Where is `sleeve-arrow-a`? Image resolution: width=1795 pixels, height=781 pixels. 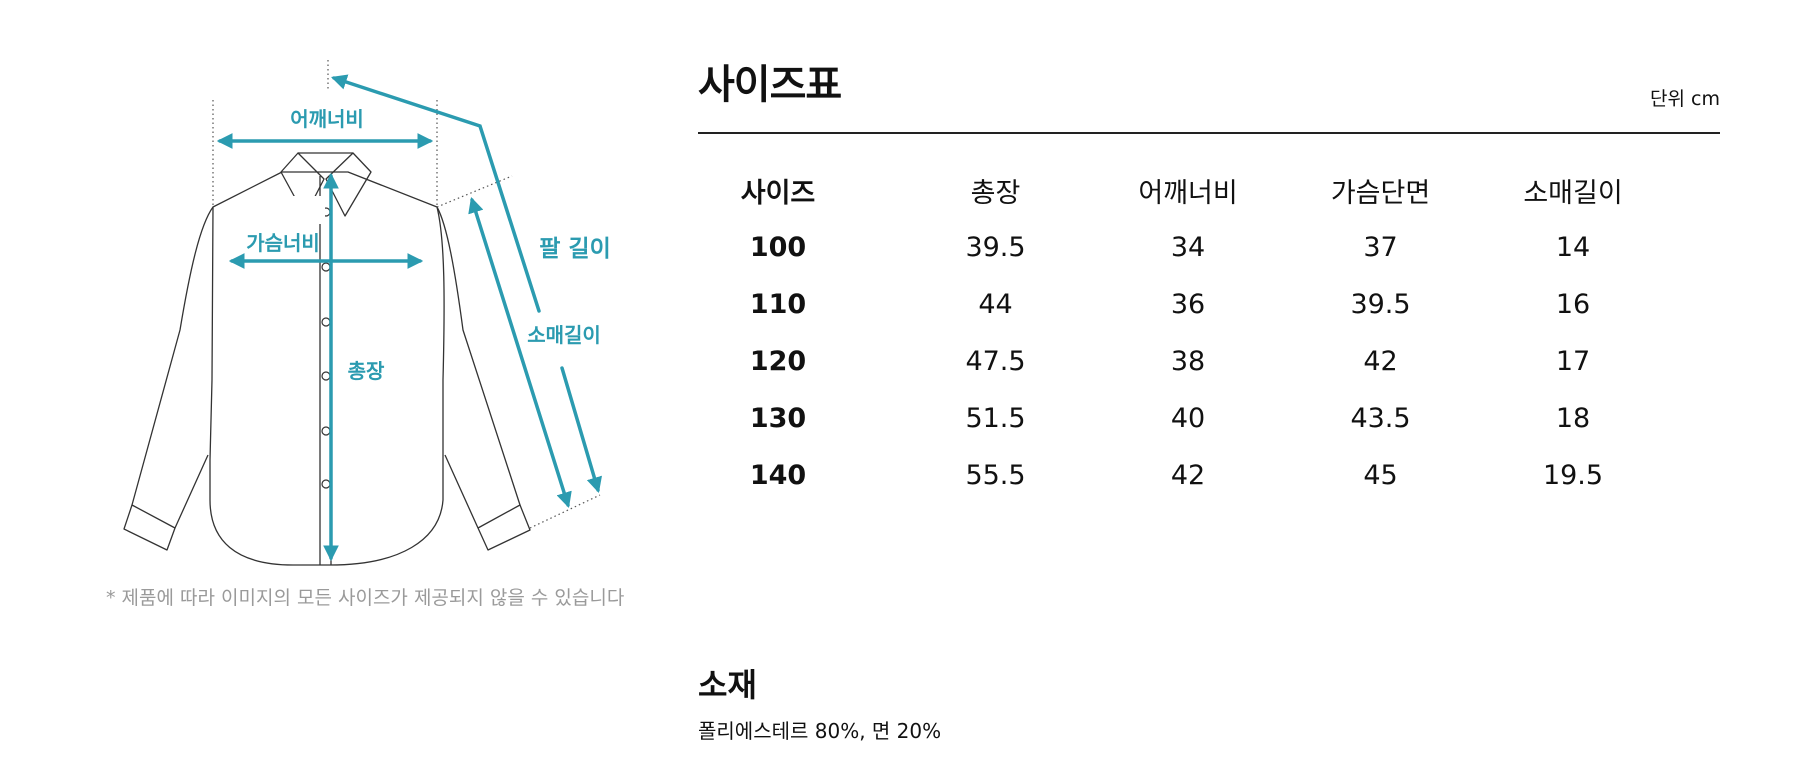
sleeve-arrow-a is located at coordinates (520, 352).